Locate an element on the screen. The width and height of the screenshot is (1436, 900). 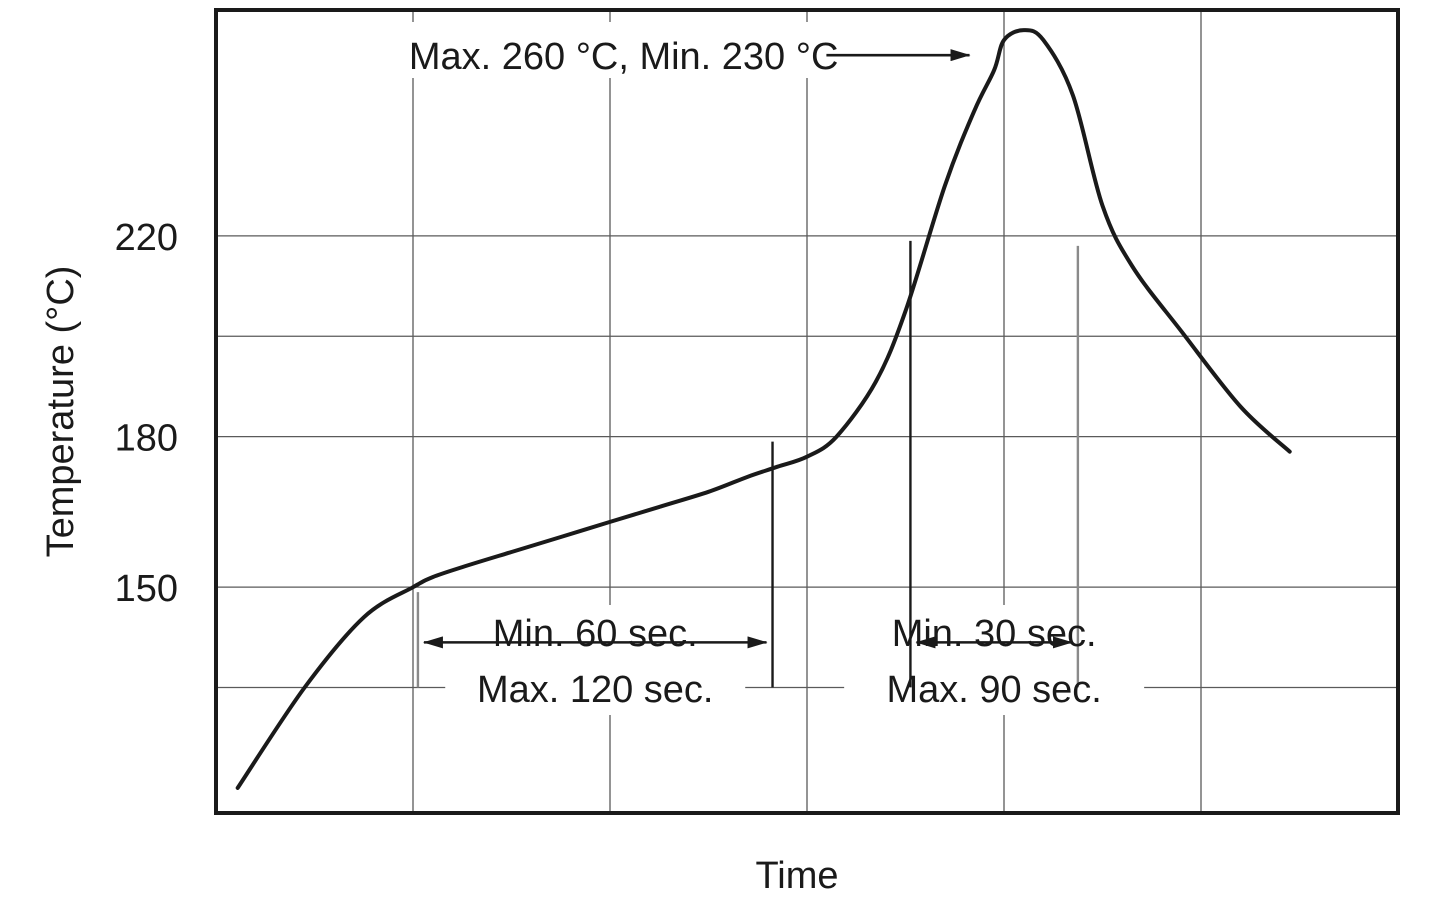
reflow-max-label: Max. 90 sec. is located at coordinates (993, 690).